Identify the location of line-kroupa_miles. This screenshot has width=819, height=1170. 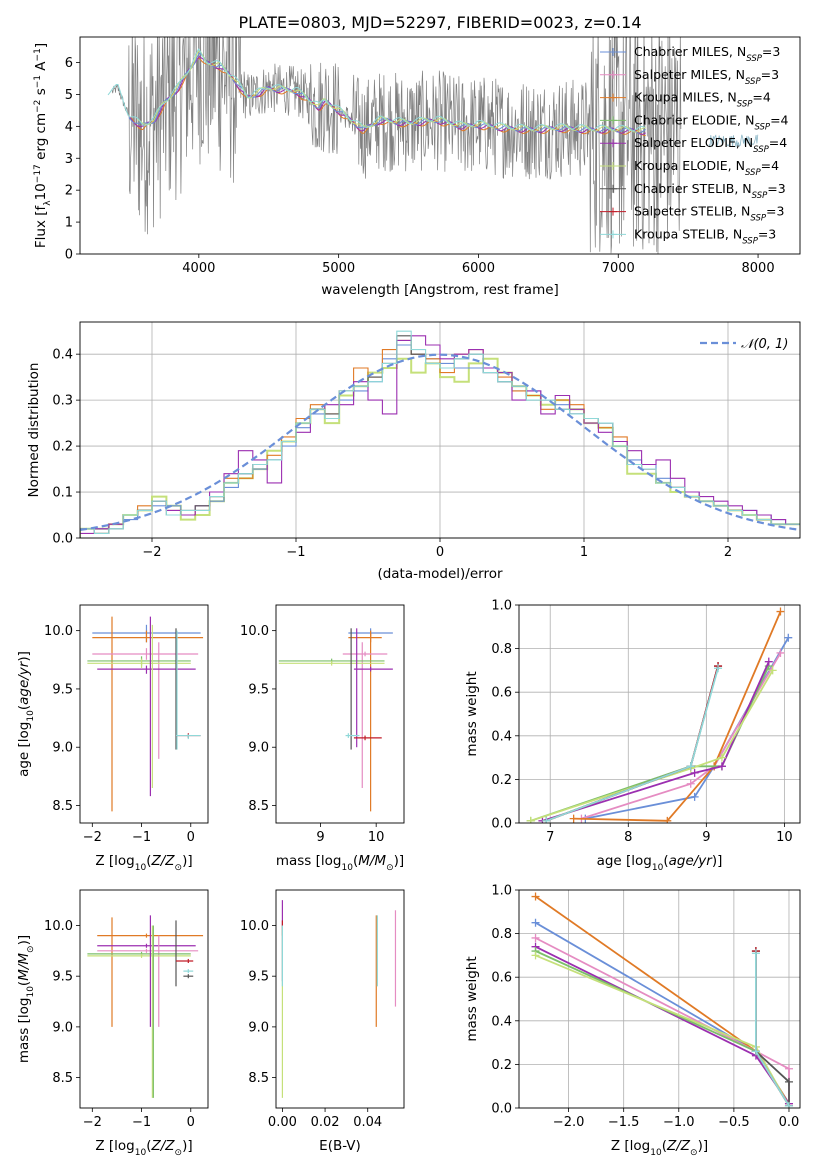
(677, 716).